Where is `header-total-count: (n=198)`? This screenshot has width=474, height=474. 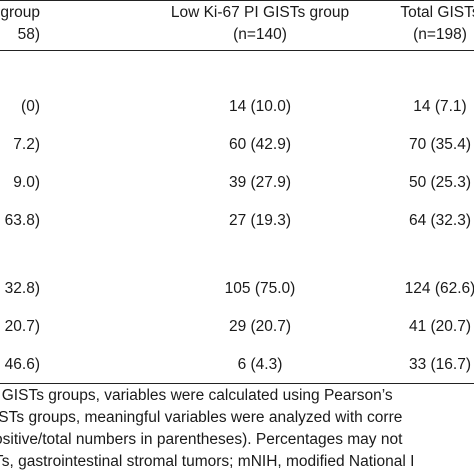 header-total-count: (n=198) is located at coordinates (440, 34).